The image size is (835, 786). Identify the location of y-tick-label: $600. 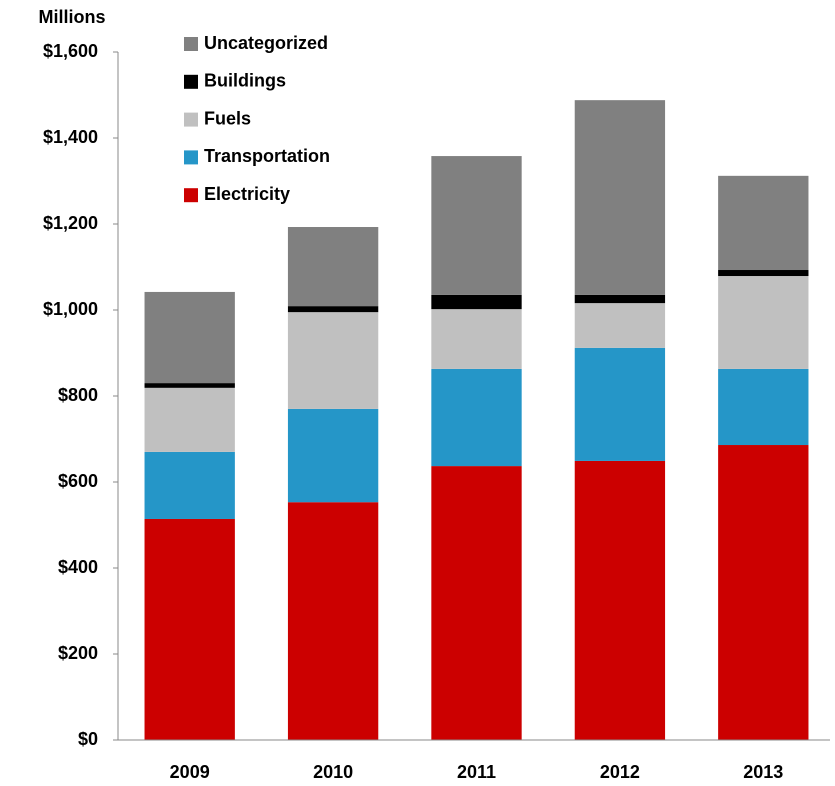
(78, 481).